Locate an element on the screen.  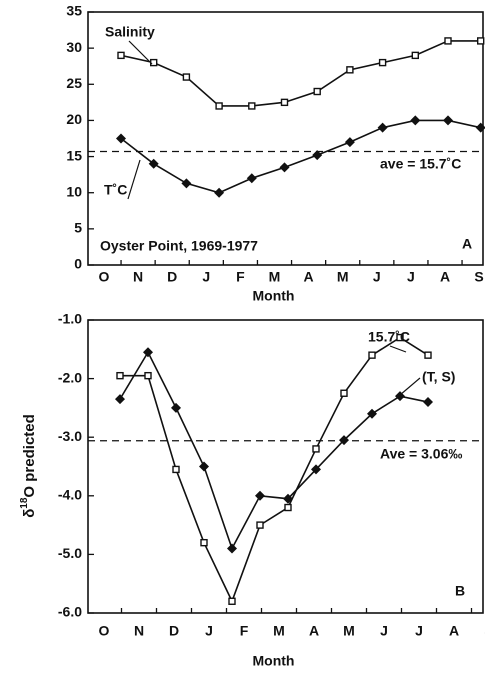
y-tick-label: -3.0 is located at coordinates (70, 436).